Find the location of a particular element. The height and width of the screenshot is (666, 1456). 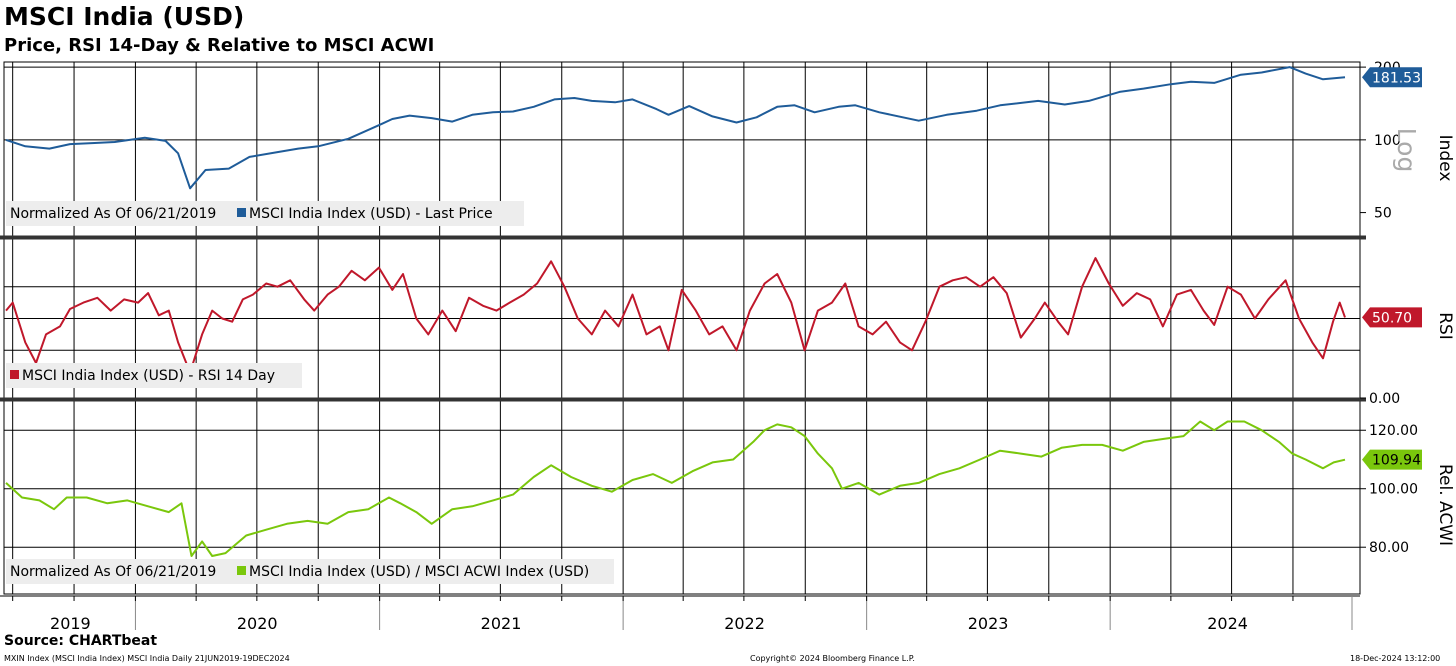

x-year-label: 2022 is located at coordinates (744, 622).